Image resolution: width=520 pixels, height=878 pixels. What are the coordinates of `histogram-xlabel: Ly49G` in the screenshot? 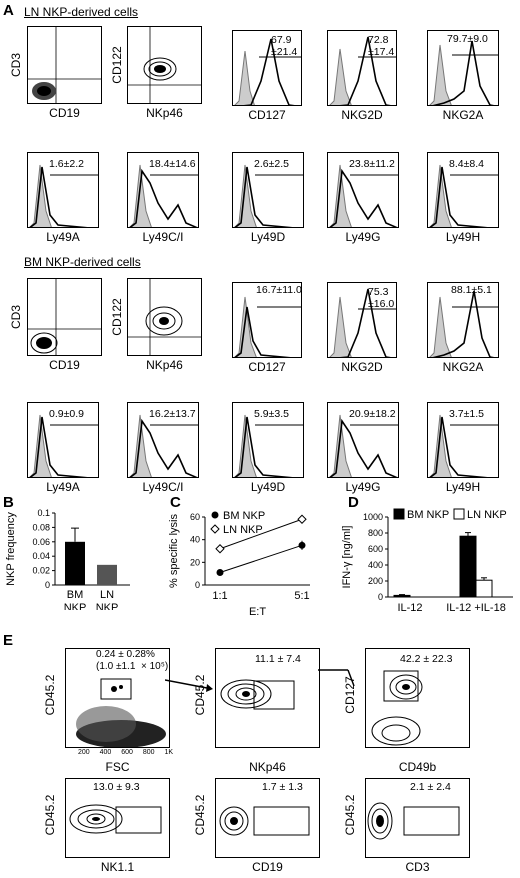 It's located at (363, 487).